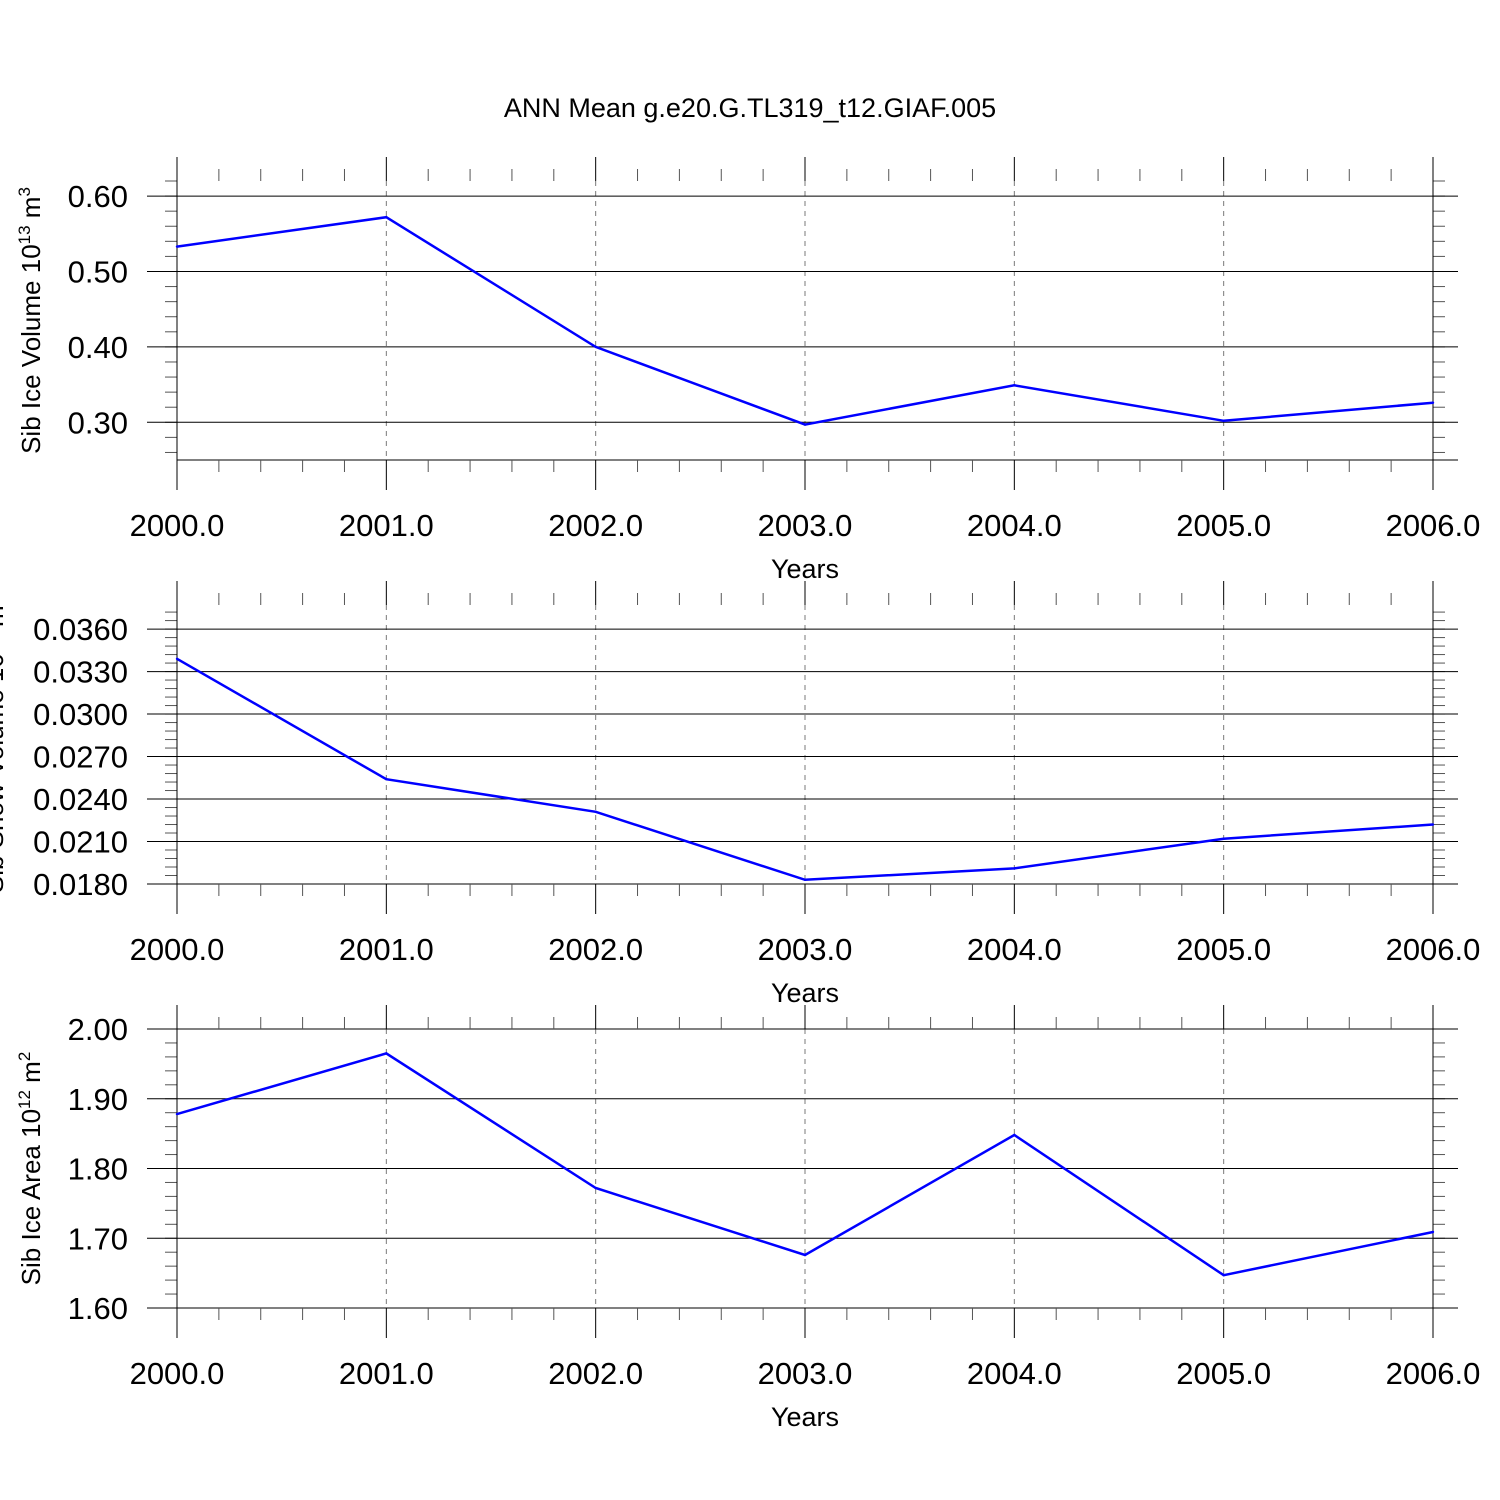 Image resolution: width=1500 pixels, height=1500 pixels. I want to click on y-tick-label: 0.40, so click(98, 347).